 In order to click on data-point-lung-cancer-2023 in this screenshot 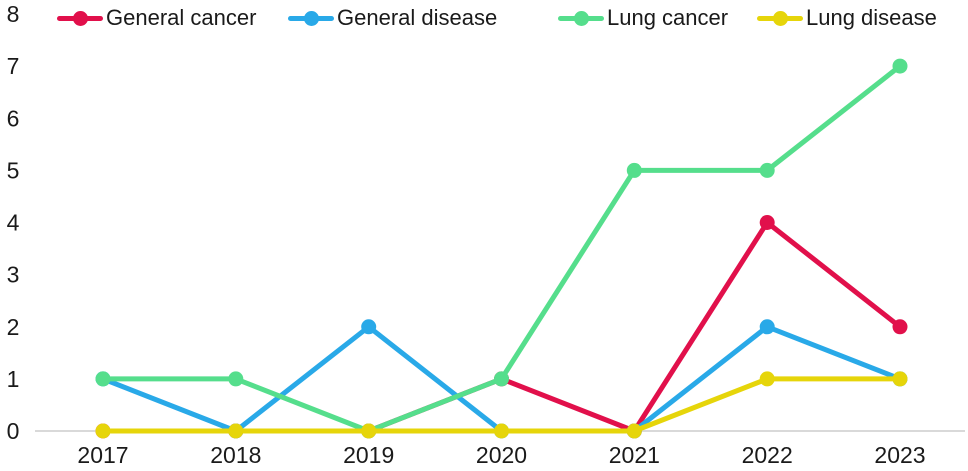, I will do `click(900, 66)`.